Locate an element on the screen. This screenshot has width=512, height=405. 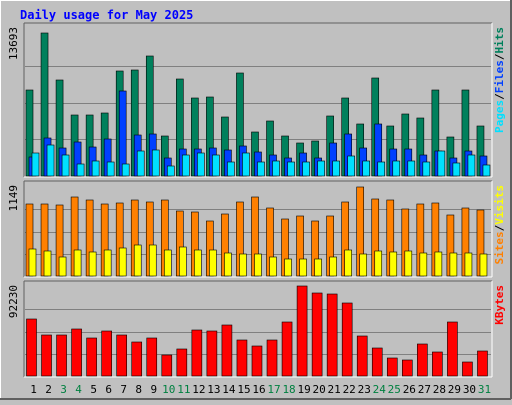
legend-part: / is located at coordinates (499, 227).